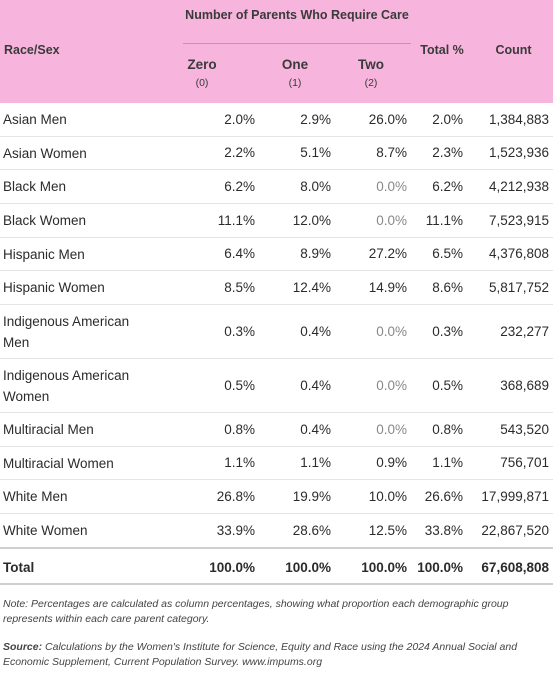 The height and width of the screenshot is (690, 553). What do you see at coordinates (387, 119) in the screenshot?
I see `two-pct: 26.0%` at bounding box center [387, 119].